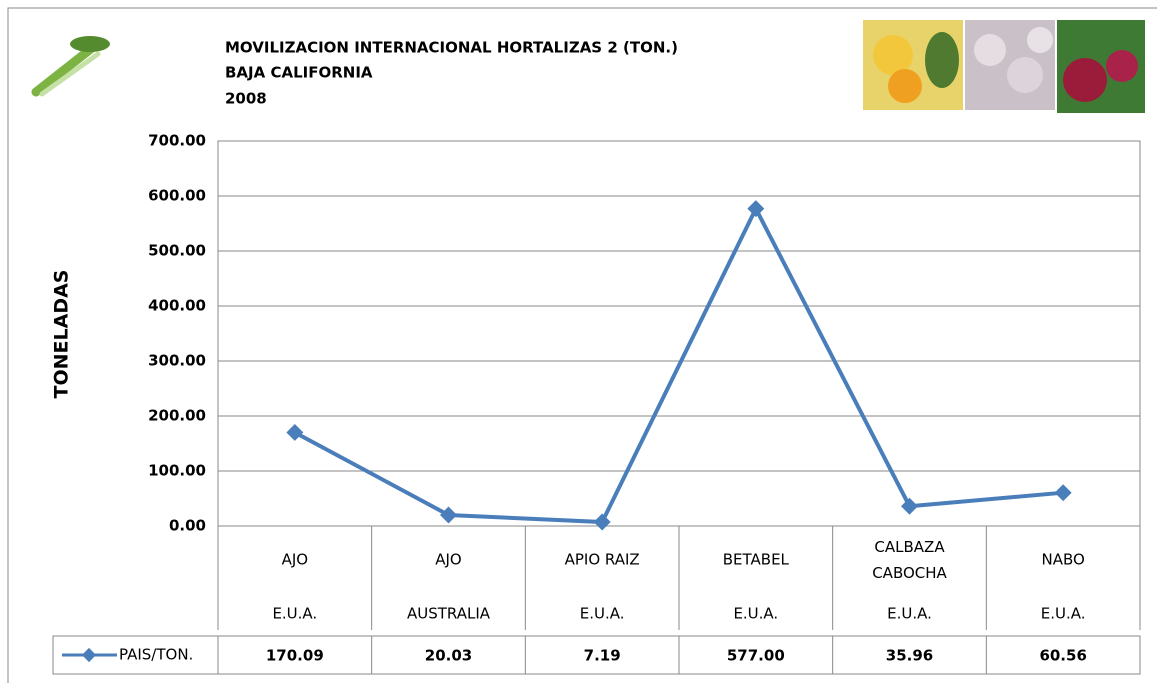 Image resolution: width=1157 pixels, height=687 pixels. What do you see at coordinates (177, 141) in the screenshot?
I see `y-tick-label: 700.00` at bounding box center [177, 141].